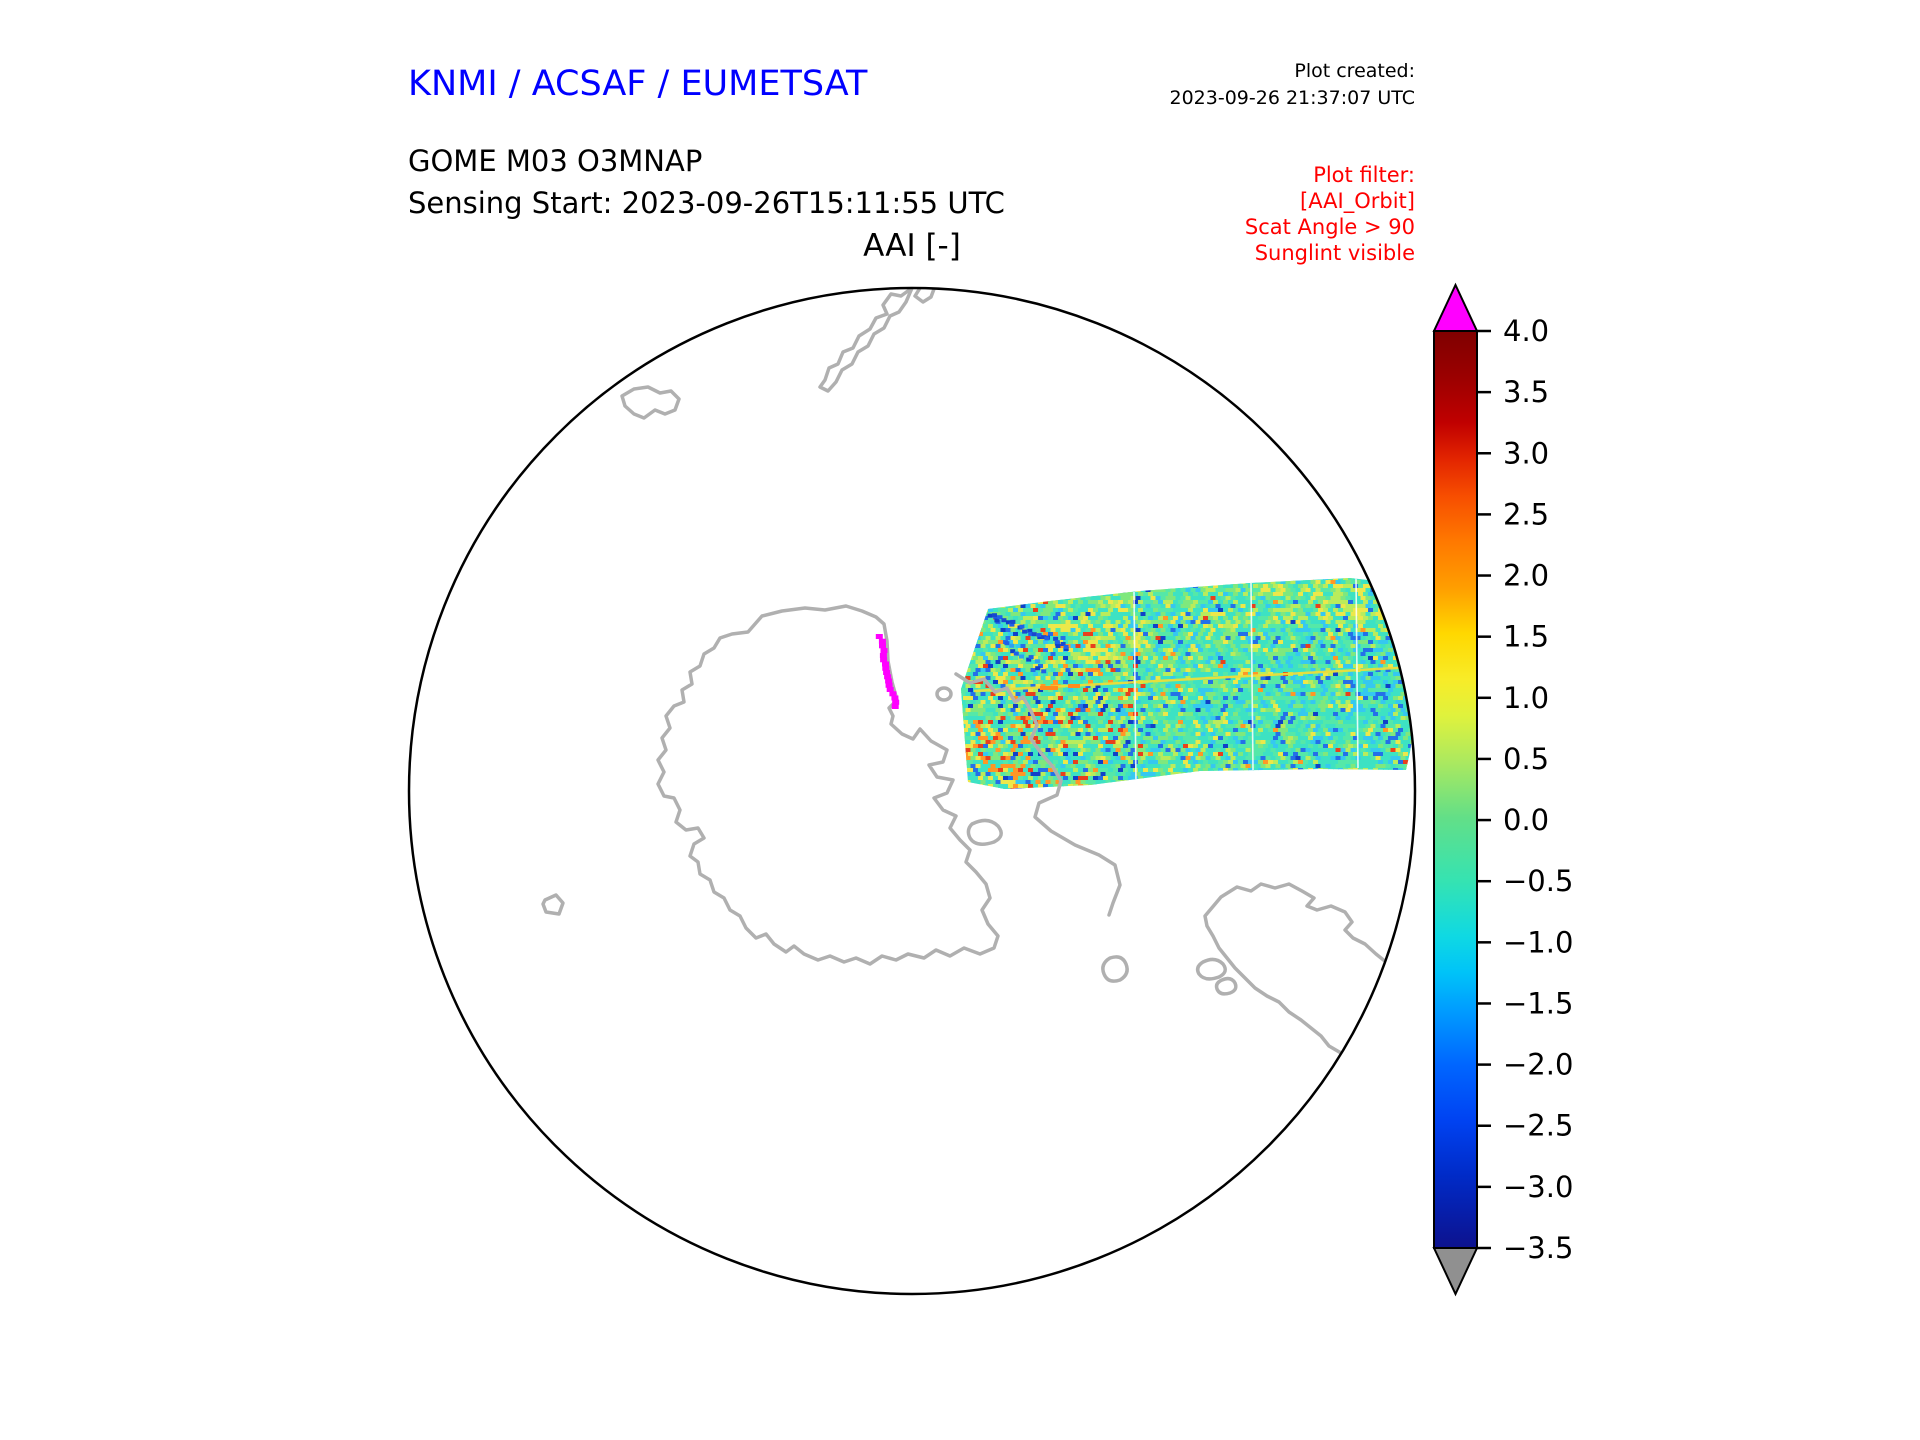  What do you see at coordinates (1538, 1187) in the screenshot?
I see `colorbar-tick-label: −3.0` at bounding box center [1538, 1187].